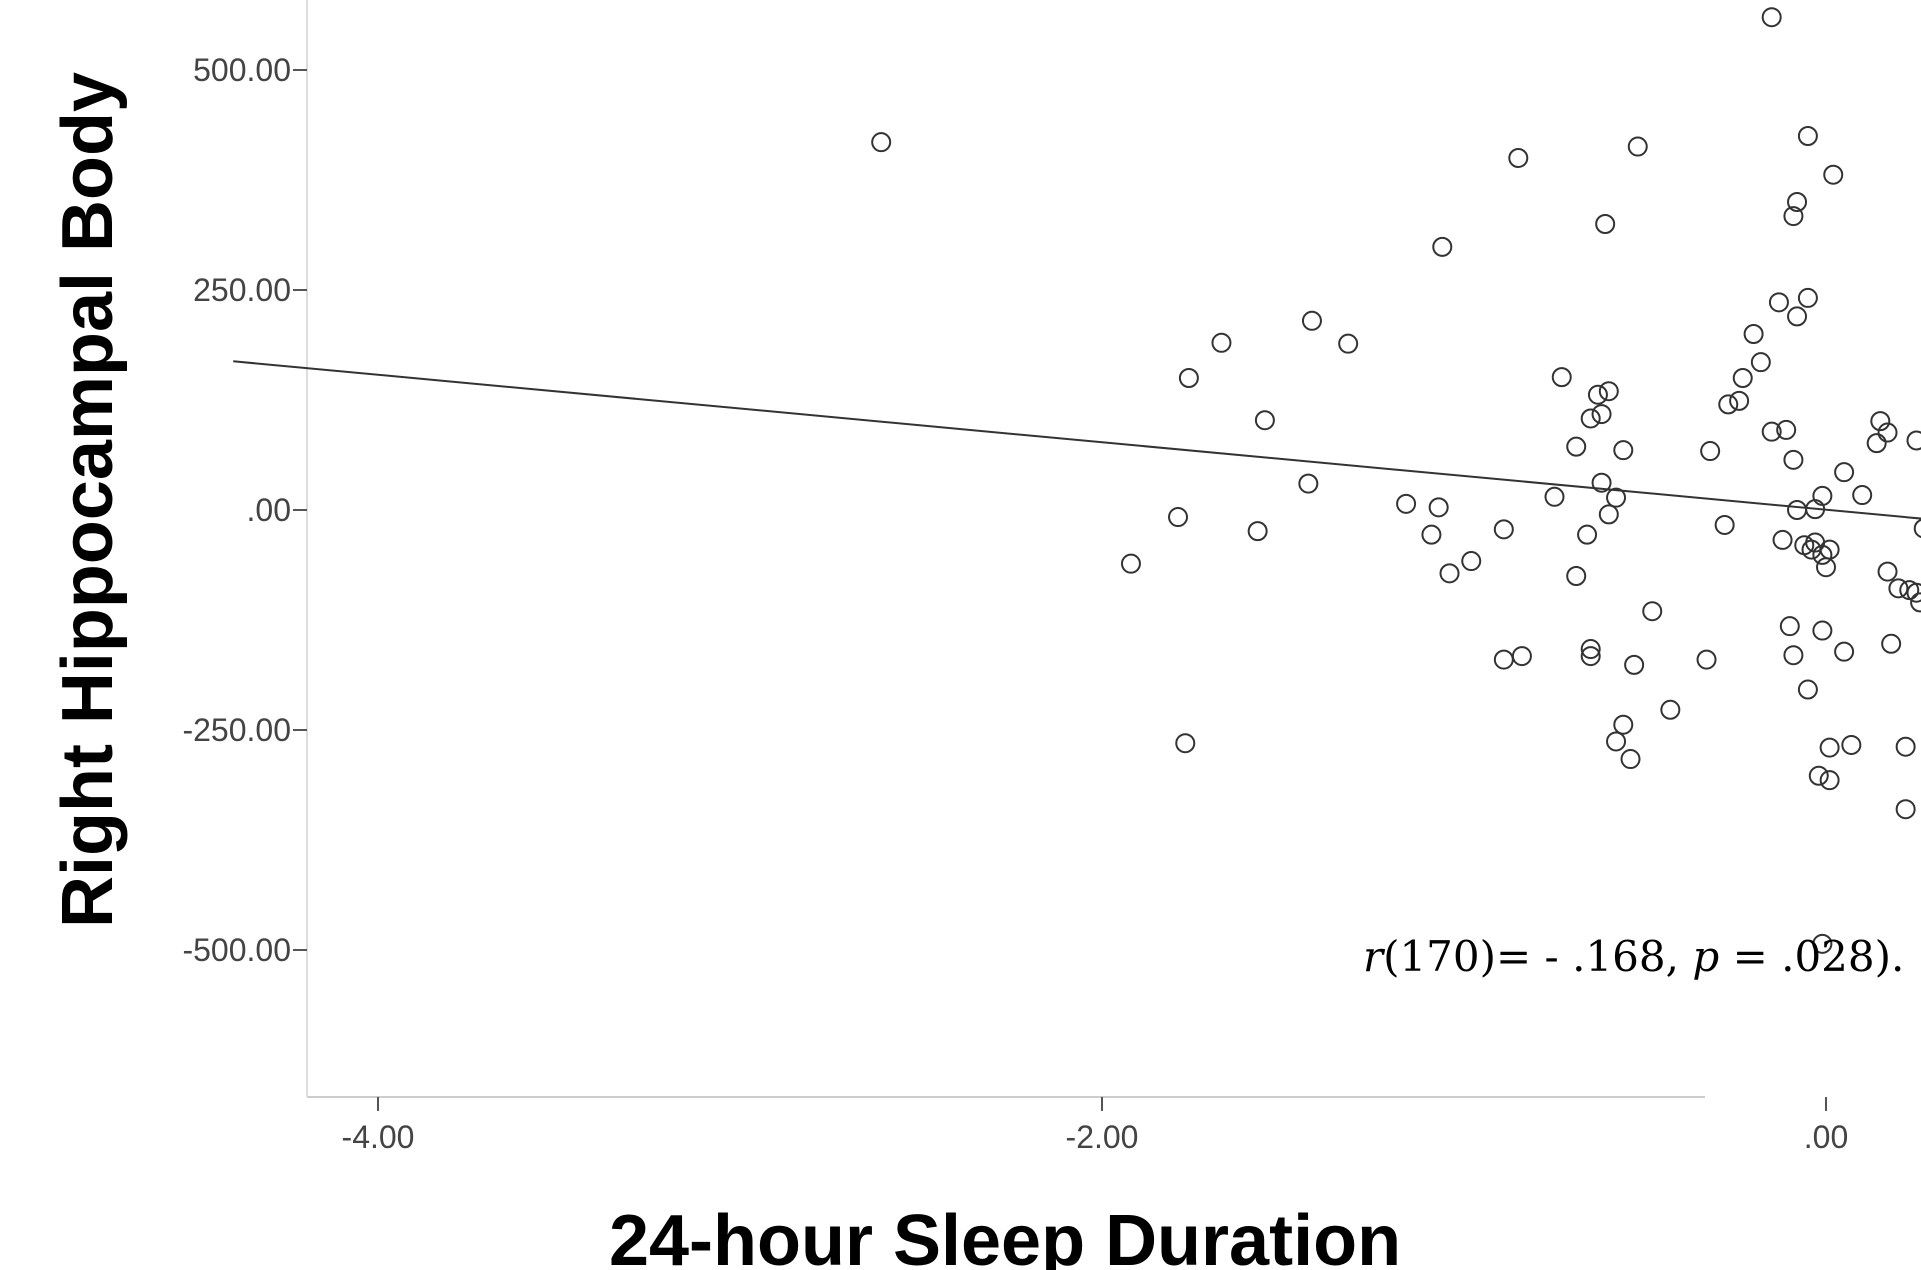  I want to click on r-text: (170)= - .168,, so click(1537, 956).